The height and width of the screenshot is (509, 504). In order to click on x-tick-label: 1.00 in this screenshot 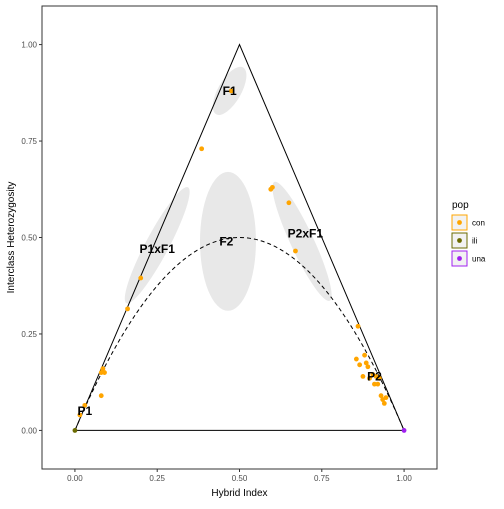, I will do `click(404, 478)`.